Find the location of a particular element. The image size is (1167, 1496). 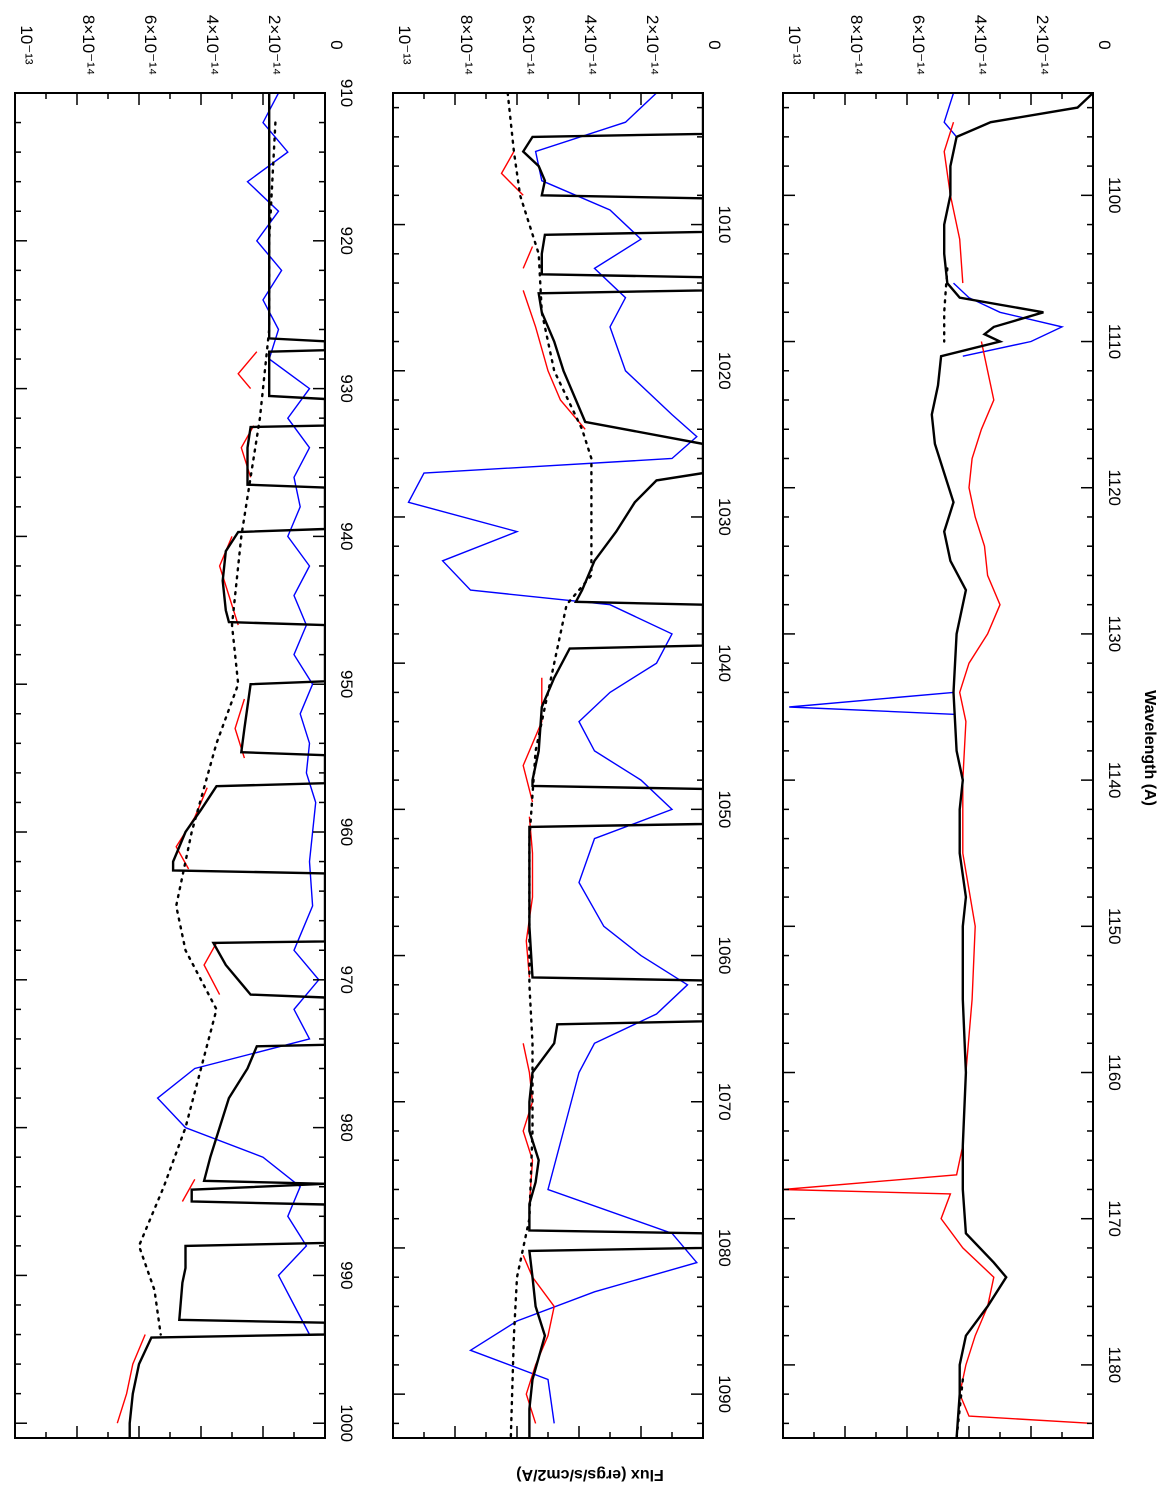

x-tick-label: 1120 is located at coordinates (1114, 487).